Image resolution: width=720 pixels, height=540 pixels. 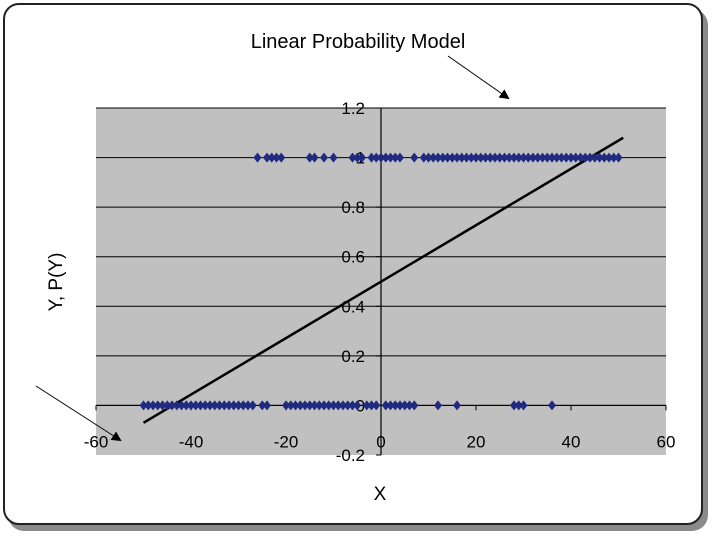 I want to click on x-tick-label: 20, so click(x=476, y=441).